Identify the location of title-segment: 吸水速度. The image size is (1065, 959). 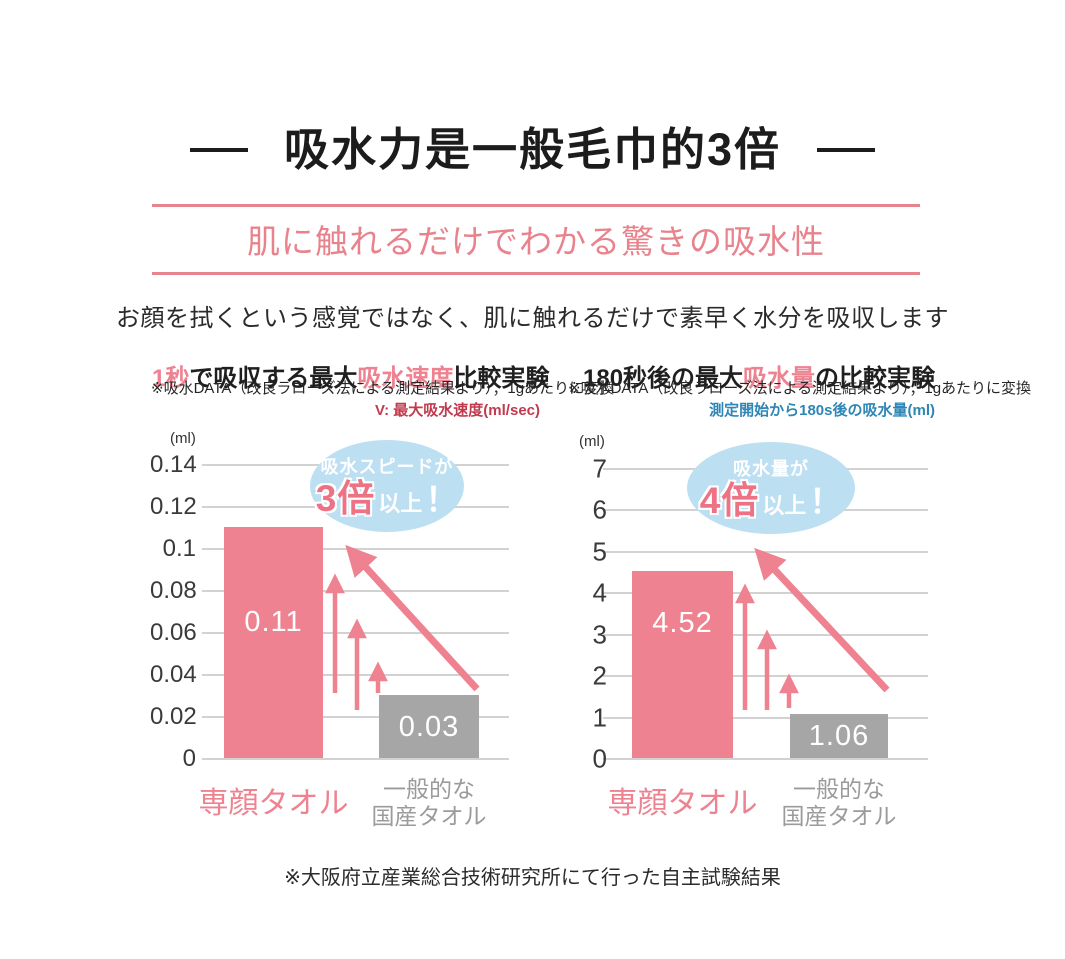
(405, 378).